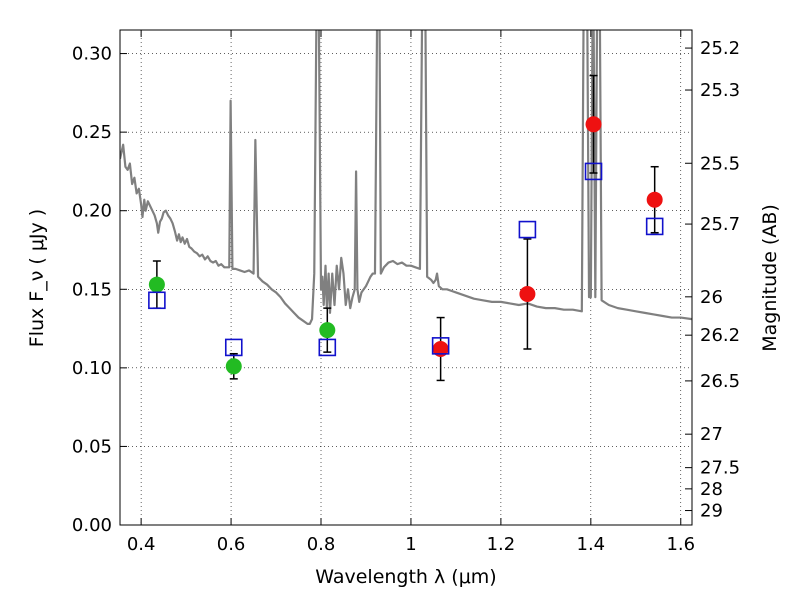 The height and width of the screenshot is (600, 800). I want to click on right-tick-label: 25.5, so click(720, 163).